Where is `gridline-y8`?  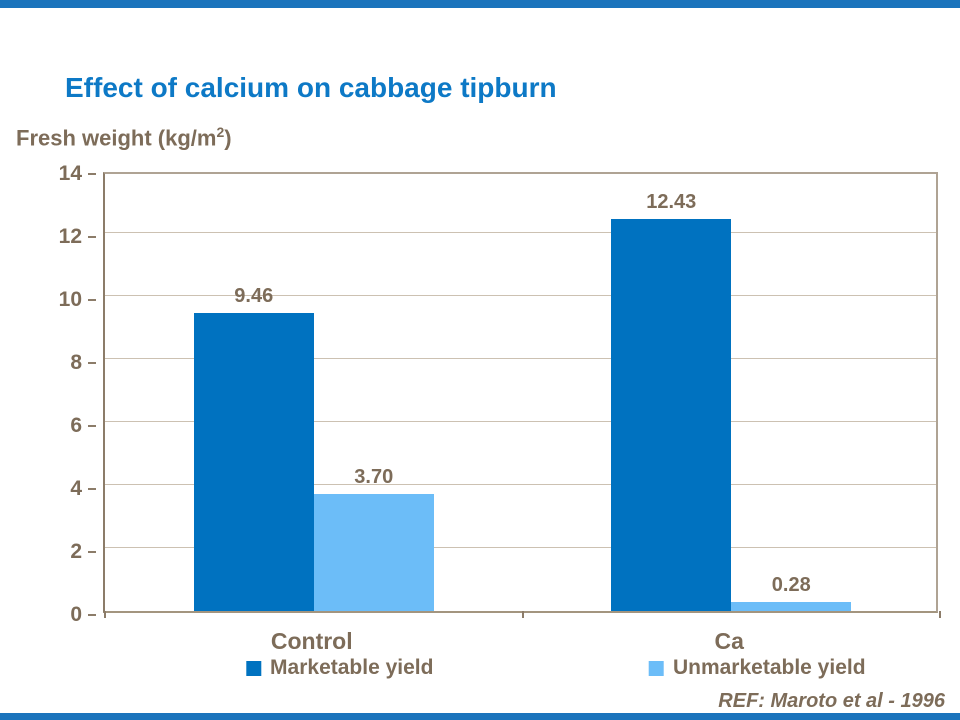 gridline-y8 is located at coordinates (520, 358).